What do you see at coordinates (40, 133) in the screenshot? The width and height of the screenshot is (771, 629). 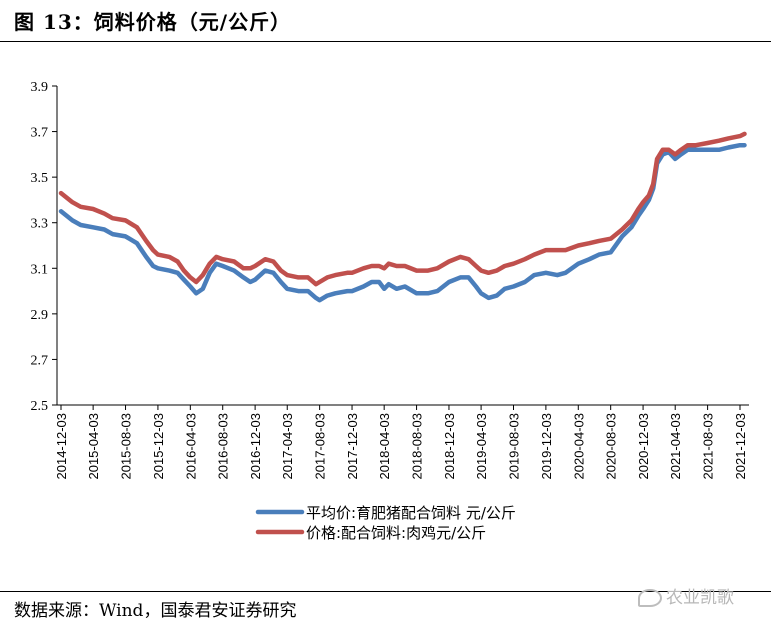 I see `y-tick-label: 3.7` at bounding box center [40, 133].